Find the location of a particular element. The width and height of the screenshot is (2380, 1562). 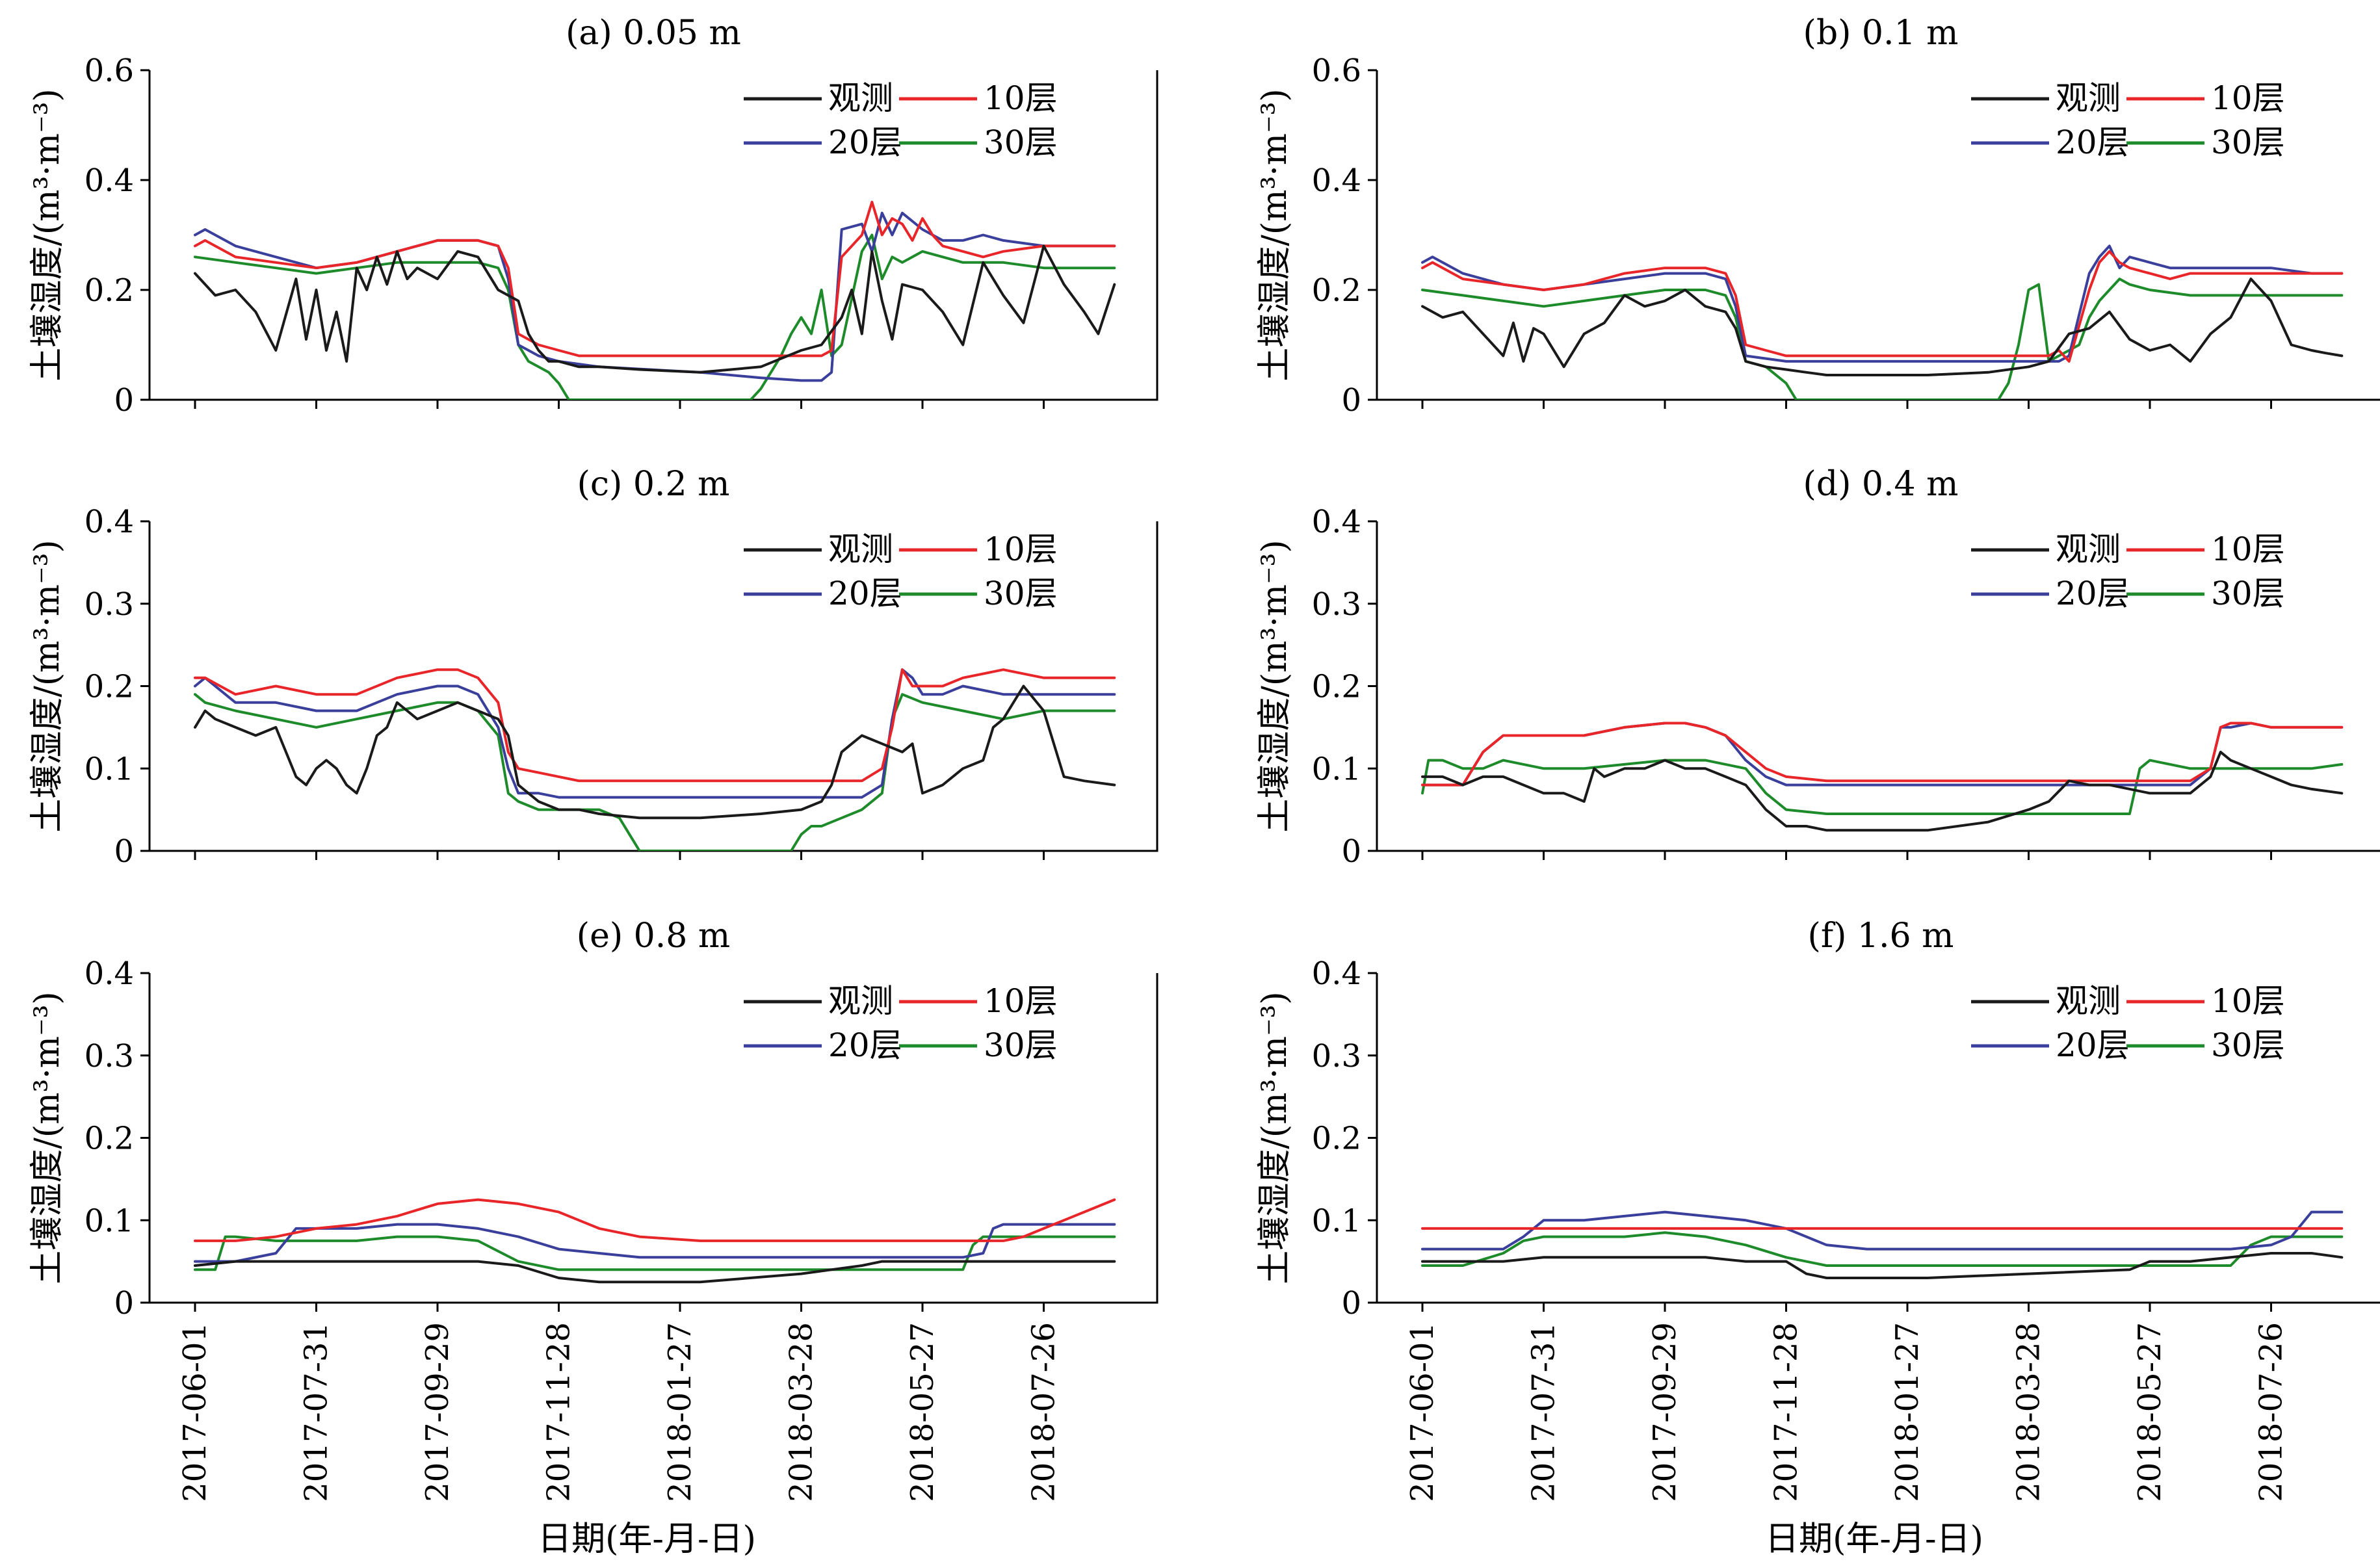

panel-title: (e) 0.8 m is located at coordinates (653, 936).